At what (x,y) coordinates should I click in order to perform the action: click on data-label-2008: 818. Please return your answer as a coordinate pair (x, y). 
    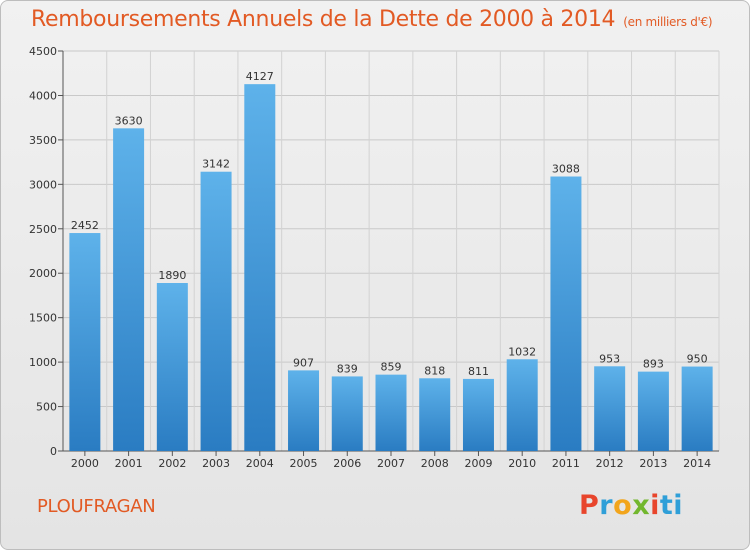
    Looking at the image, I should click on (434, 370).